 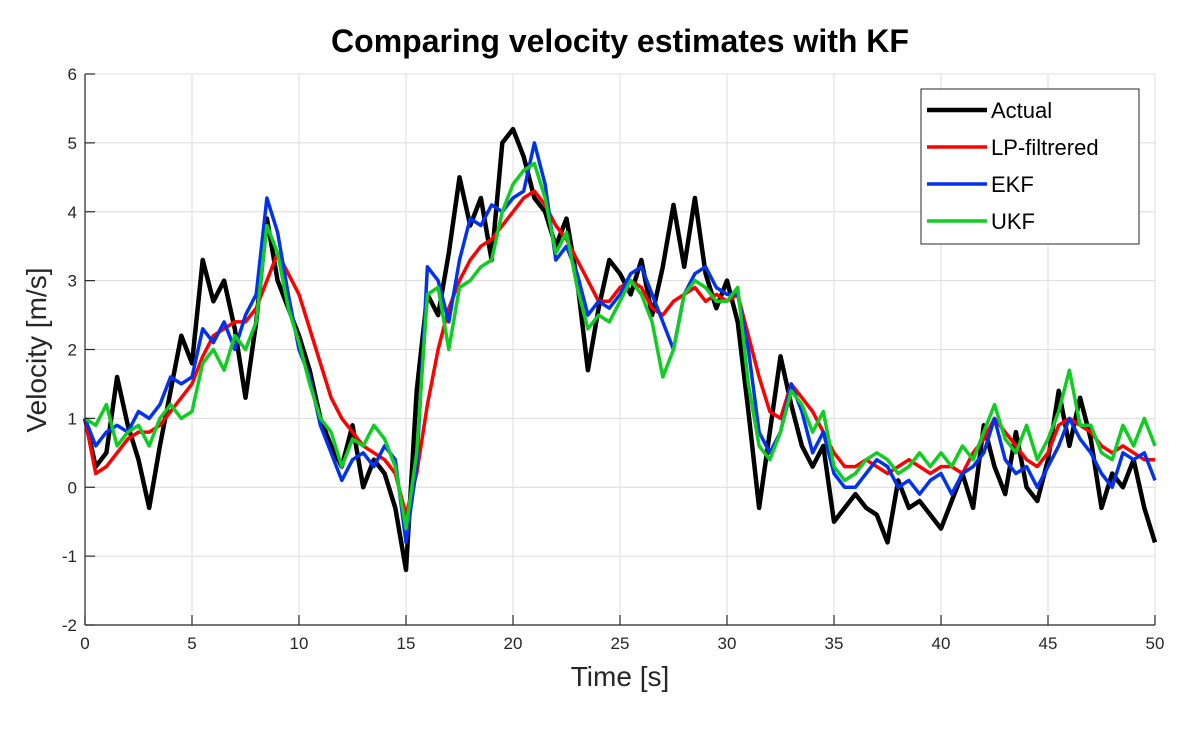 What do you see at coordinates (72, 487) in the screenshot?
I see `y-tick-label: 0` at bounding box center [72, 487].